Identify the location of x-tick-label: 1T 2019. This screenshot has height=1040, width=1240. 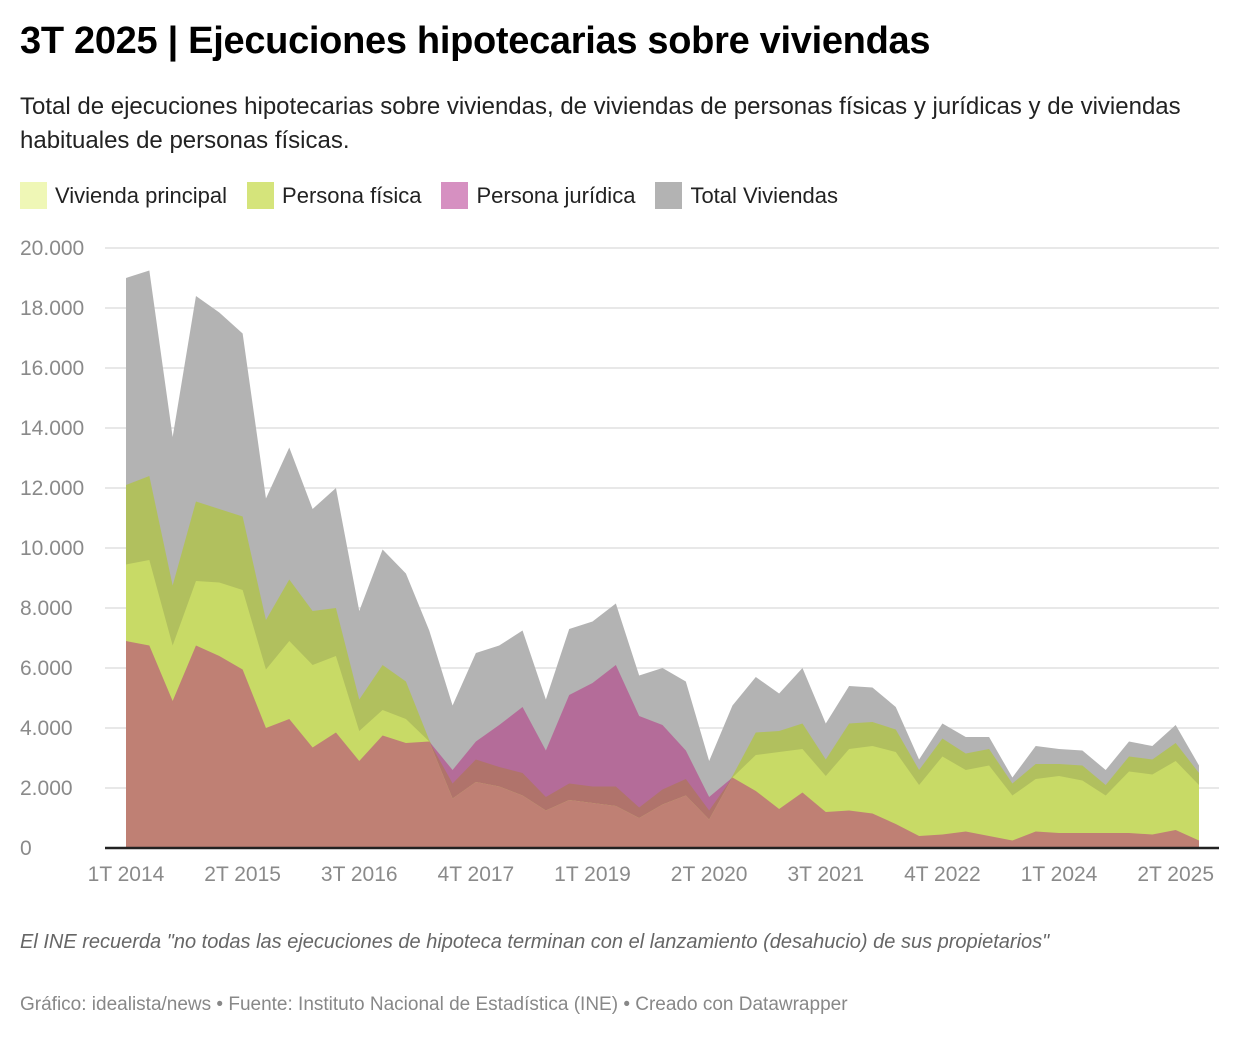
(592, 874).